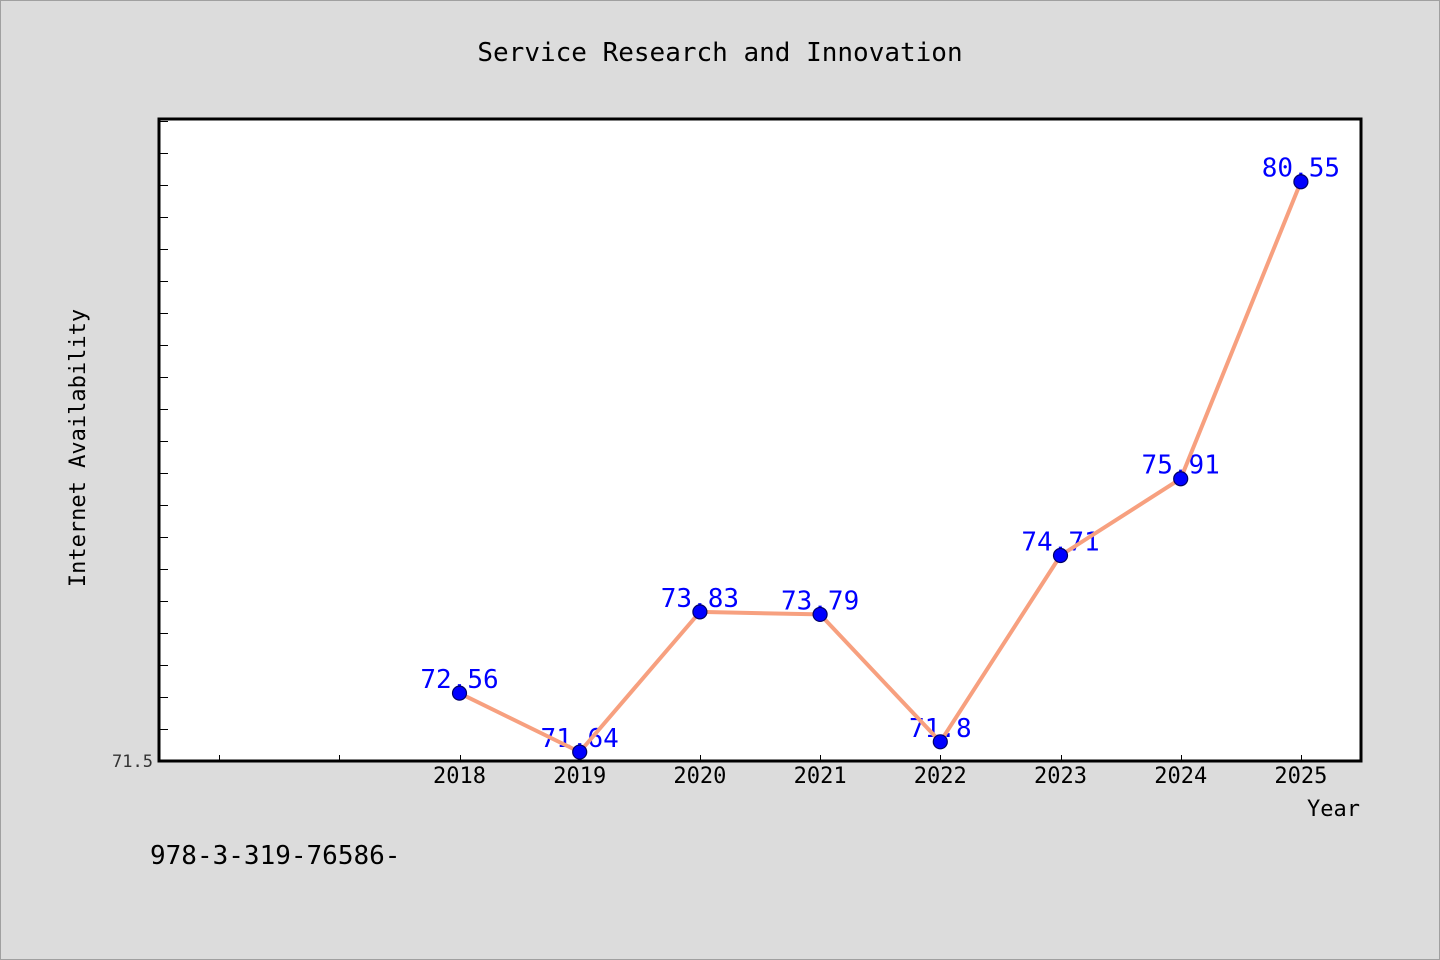 This screenshot has height=960, width=1440. I want to click on x-axis-ticks, so click(760, 758).